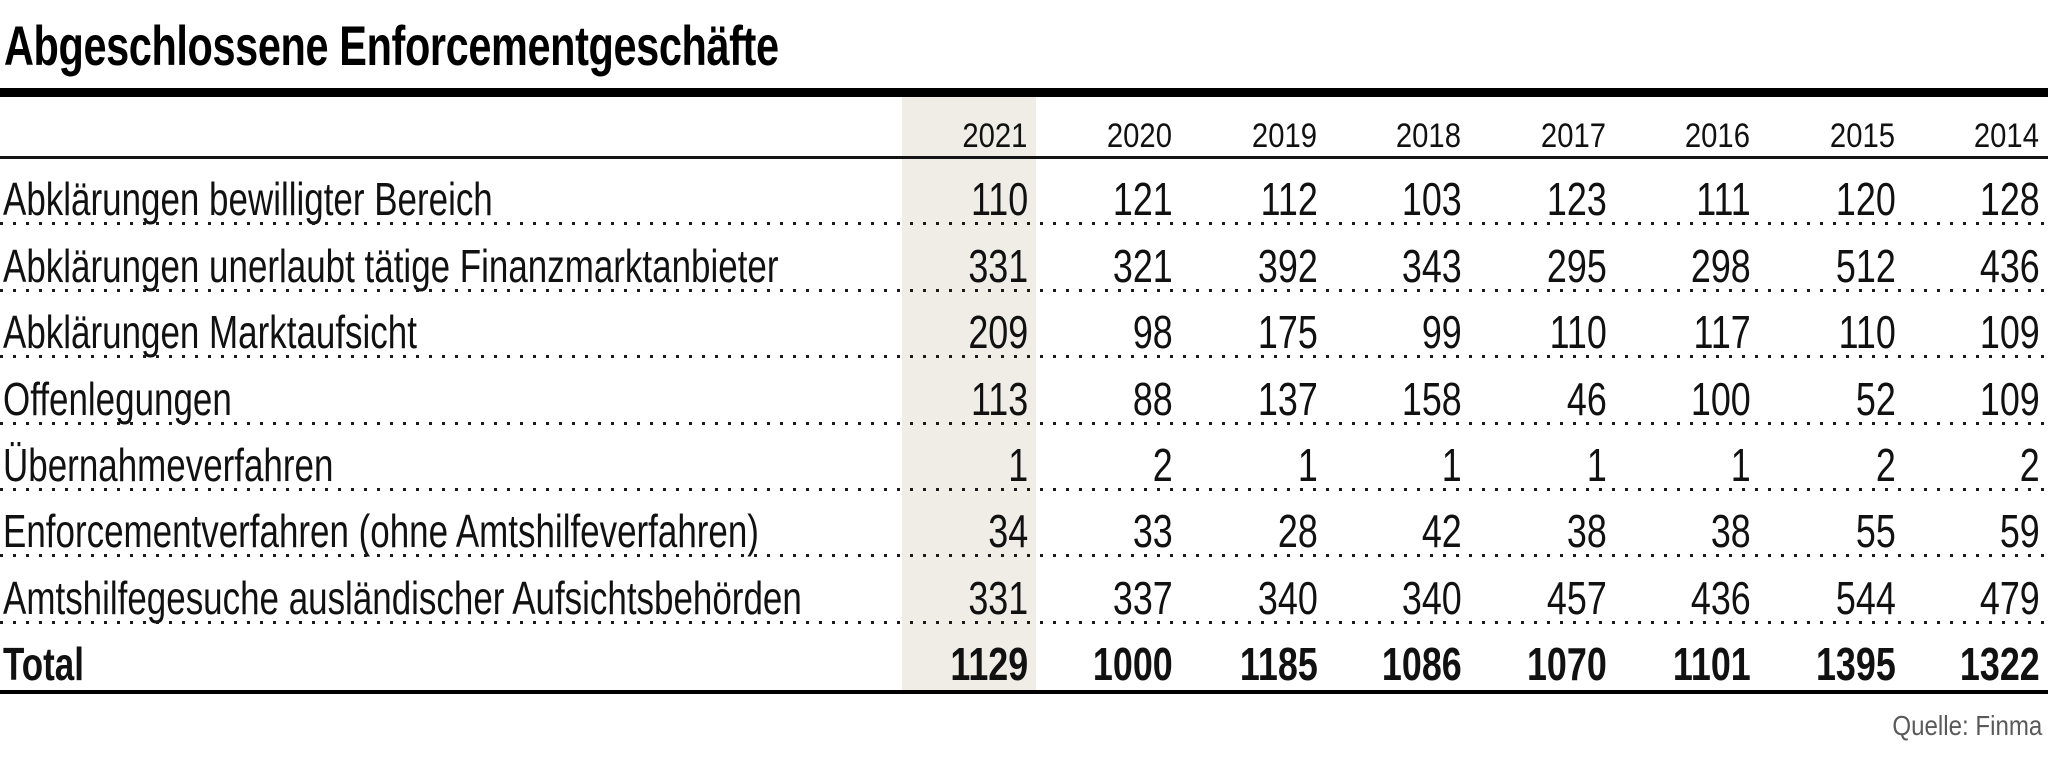  I want to click on table-bottom-rule, so click(1024, 692).